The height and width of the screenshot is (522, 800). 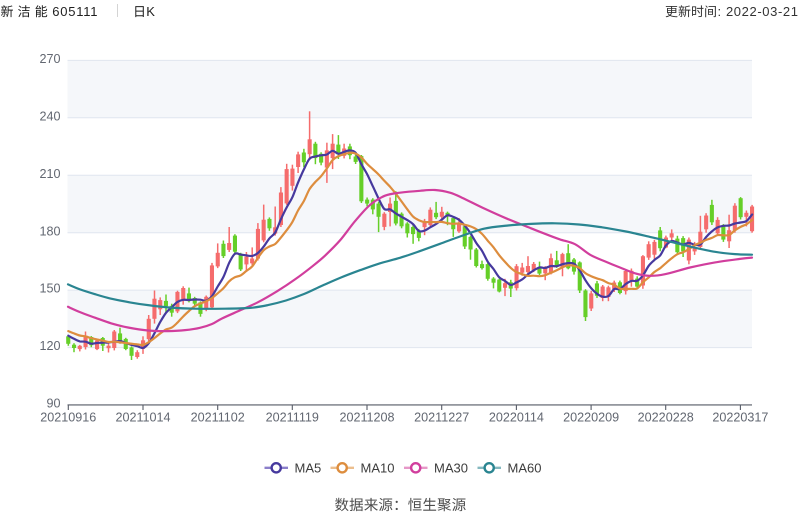 What do you see at coordinates (150, 11) in the screenshot?
I see `svg-text: K` at bounding box center [150, 11].